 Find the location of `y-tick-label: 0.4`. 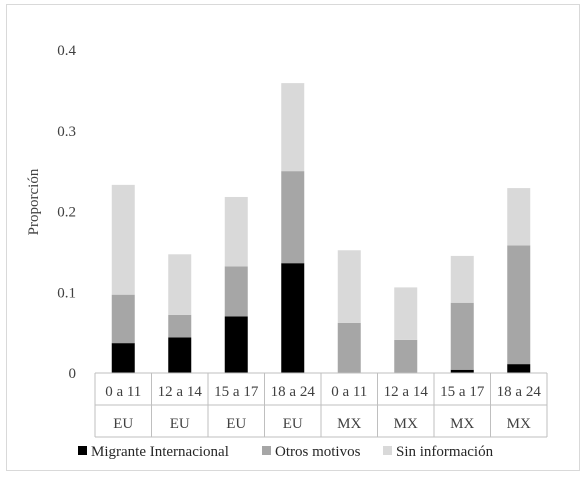

y-tick-label: 0.4 is located at coordinates (66, 51).